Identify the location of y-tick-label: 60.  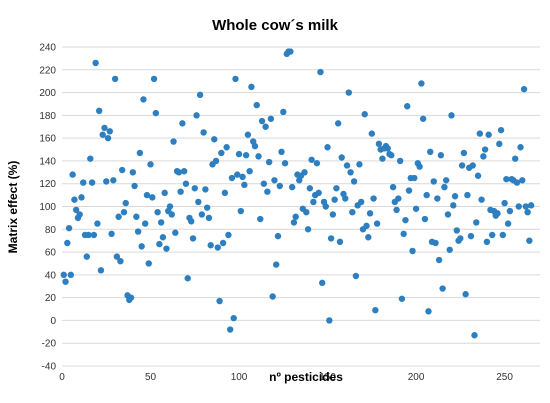
(51, 253).